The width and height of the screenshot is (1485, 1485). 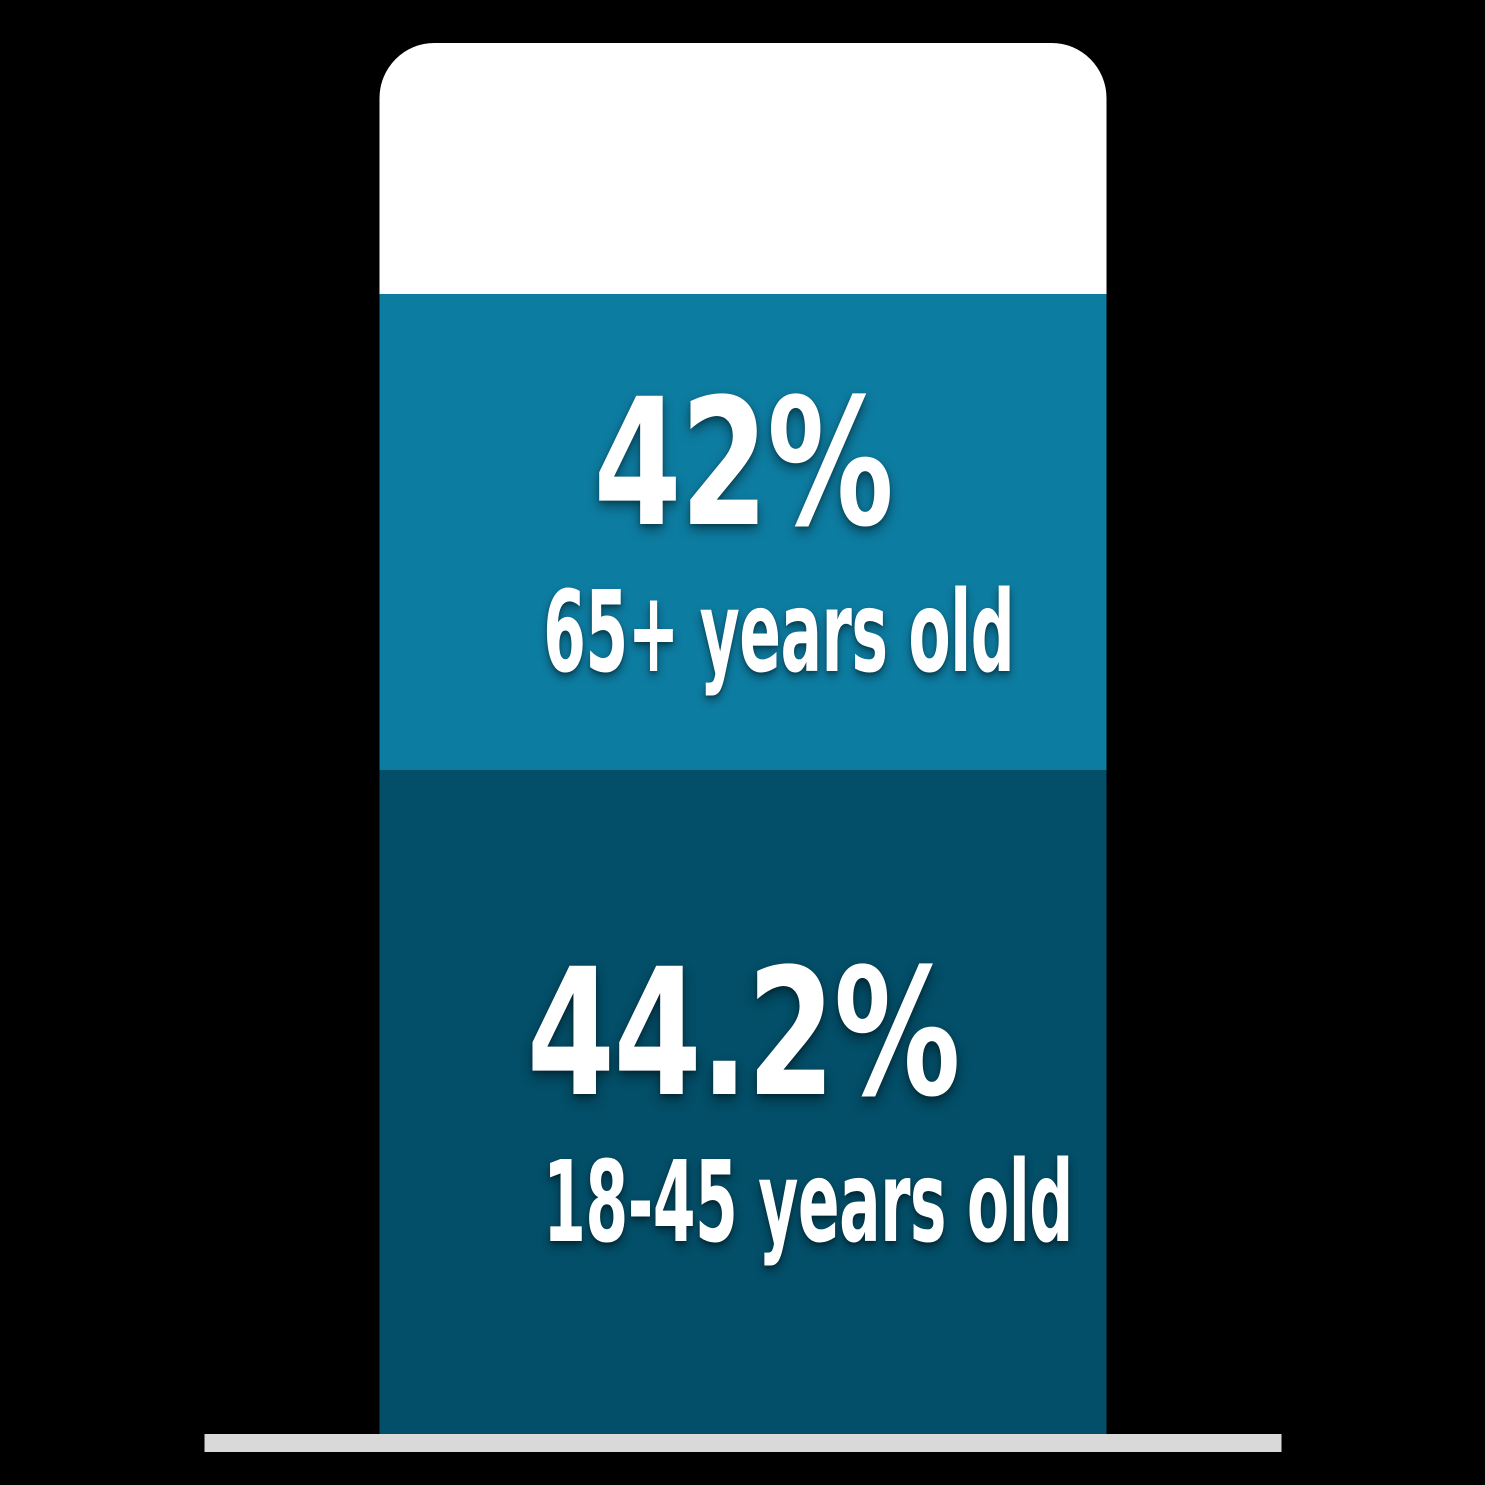 I want to click on category-label-65-plus: 65+ years old, so click(x=778, y=632).